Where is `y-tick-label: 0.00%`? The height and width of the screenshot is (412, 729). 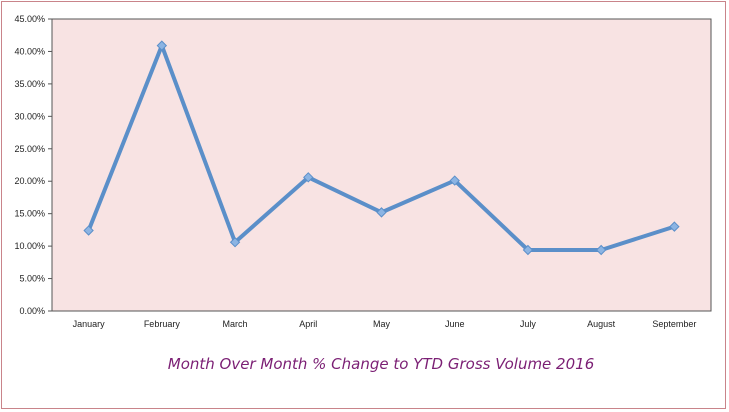 y-tick-label: 0.00% is located at coordinates (32, 311).